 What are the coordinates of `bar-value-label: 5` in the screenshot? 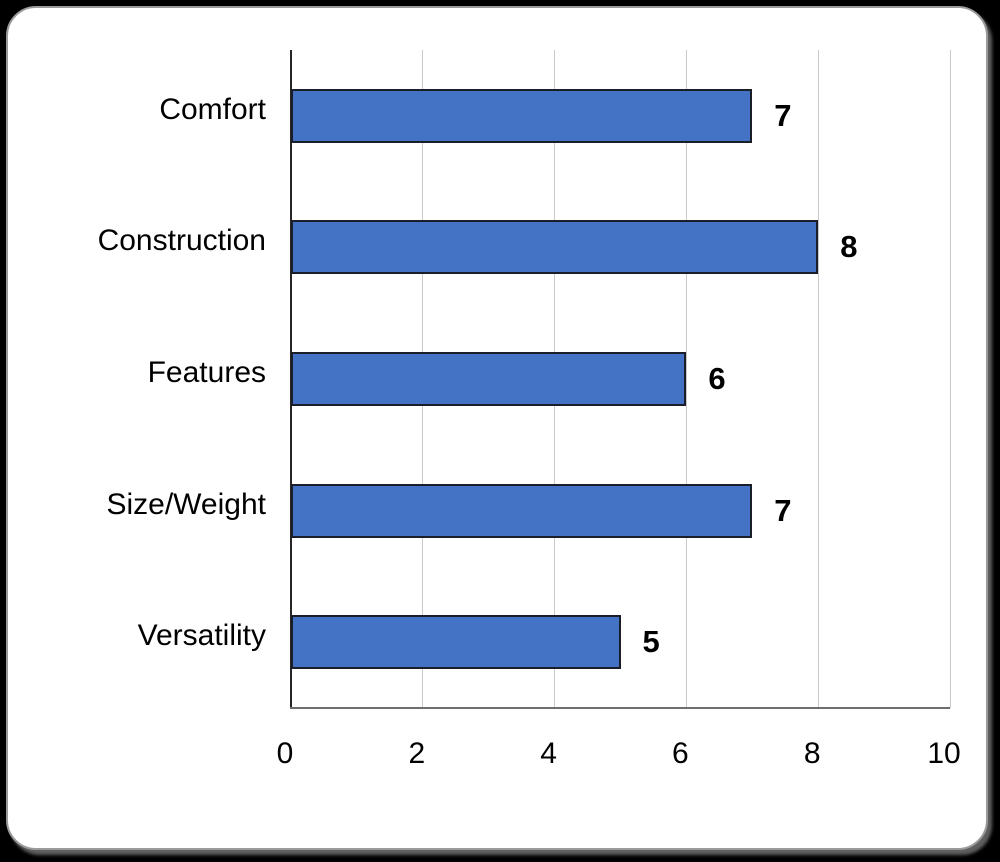 It's located at (651, 642).